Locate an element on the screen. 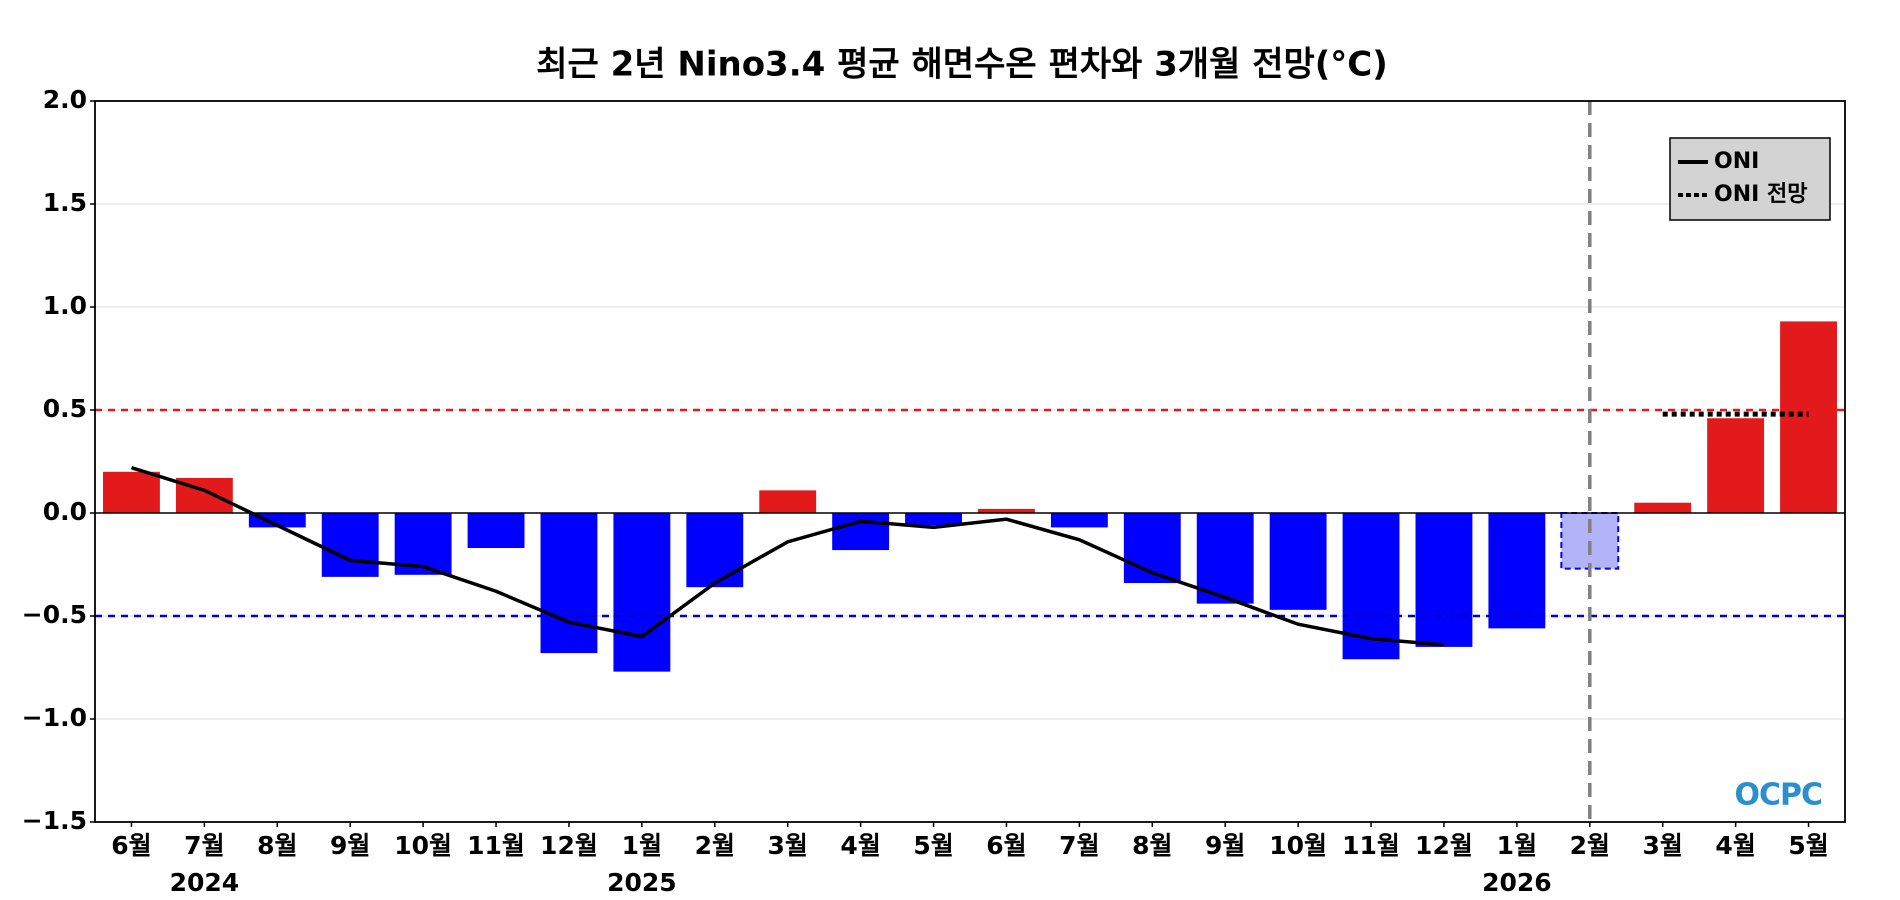 The height and width of the screenshot is (900, 1900). legend-box is located at coordinates (1750, 179).